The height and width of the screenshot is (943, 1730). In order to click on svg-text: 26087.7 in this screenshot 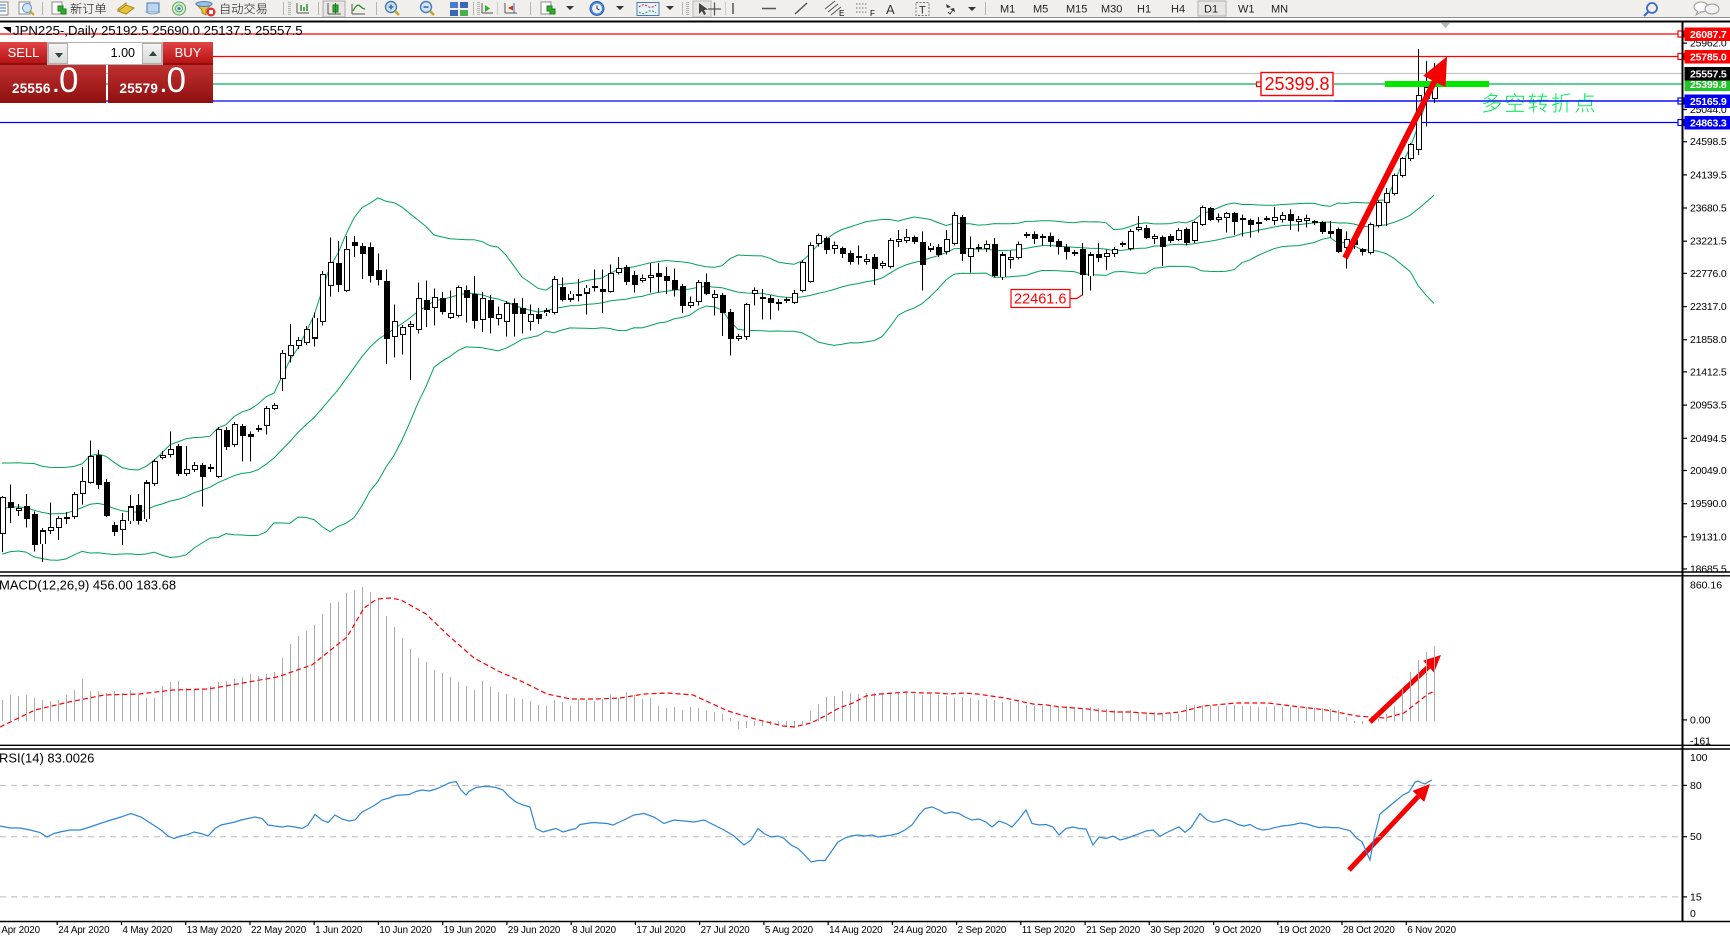, I will do `click(1708, 35)`.